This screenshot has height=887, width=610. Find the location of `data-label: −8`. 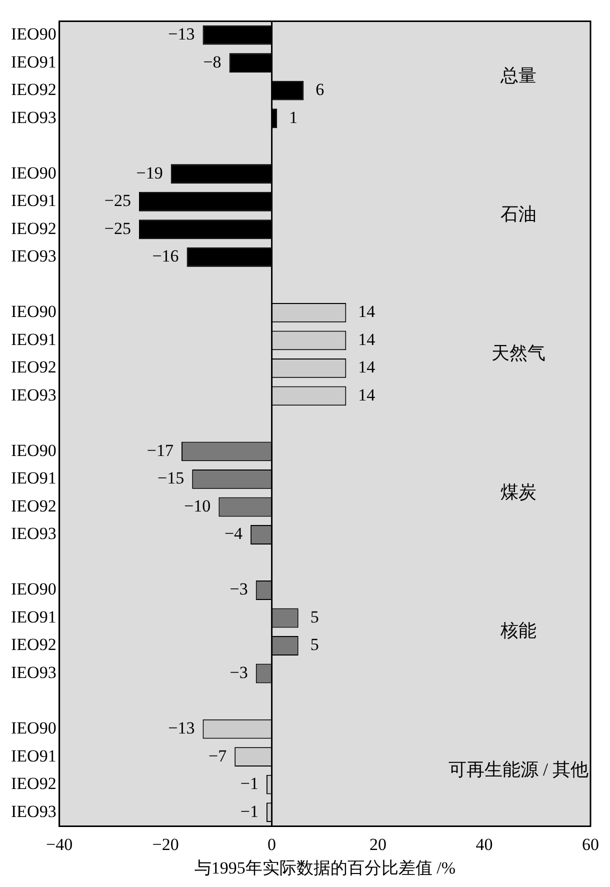

data-label: −8 is located at coordinates (212, 62).